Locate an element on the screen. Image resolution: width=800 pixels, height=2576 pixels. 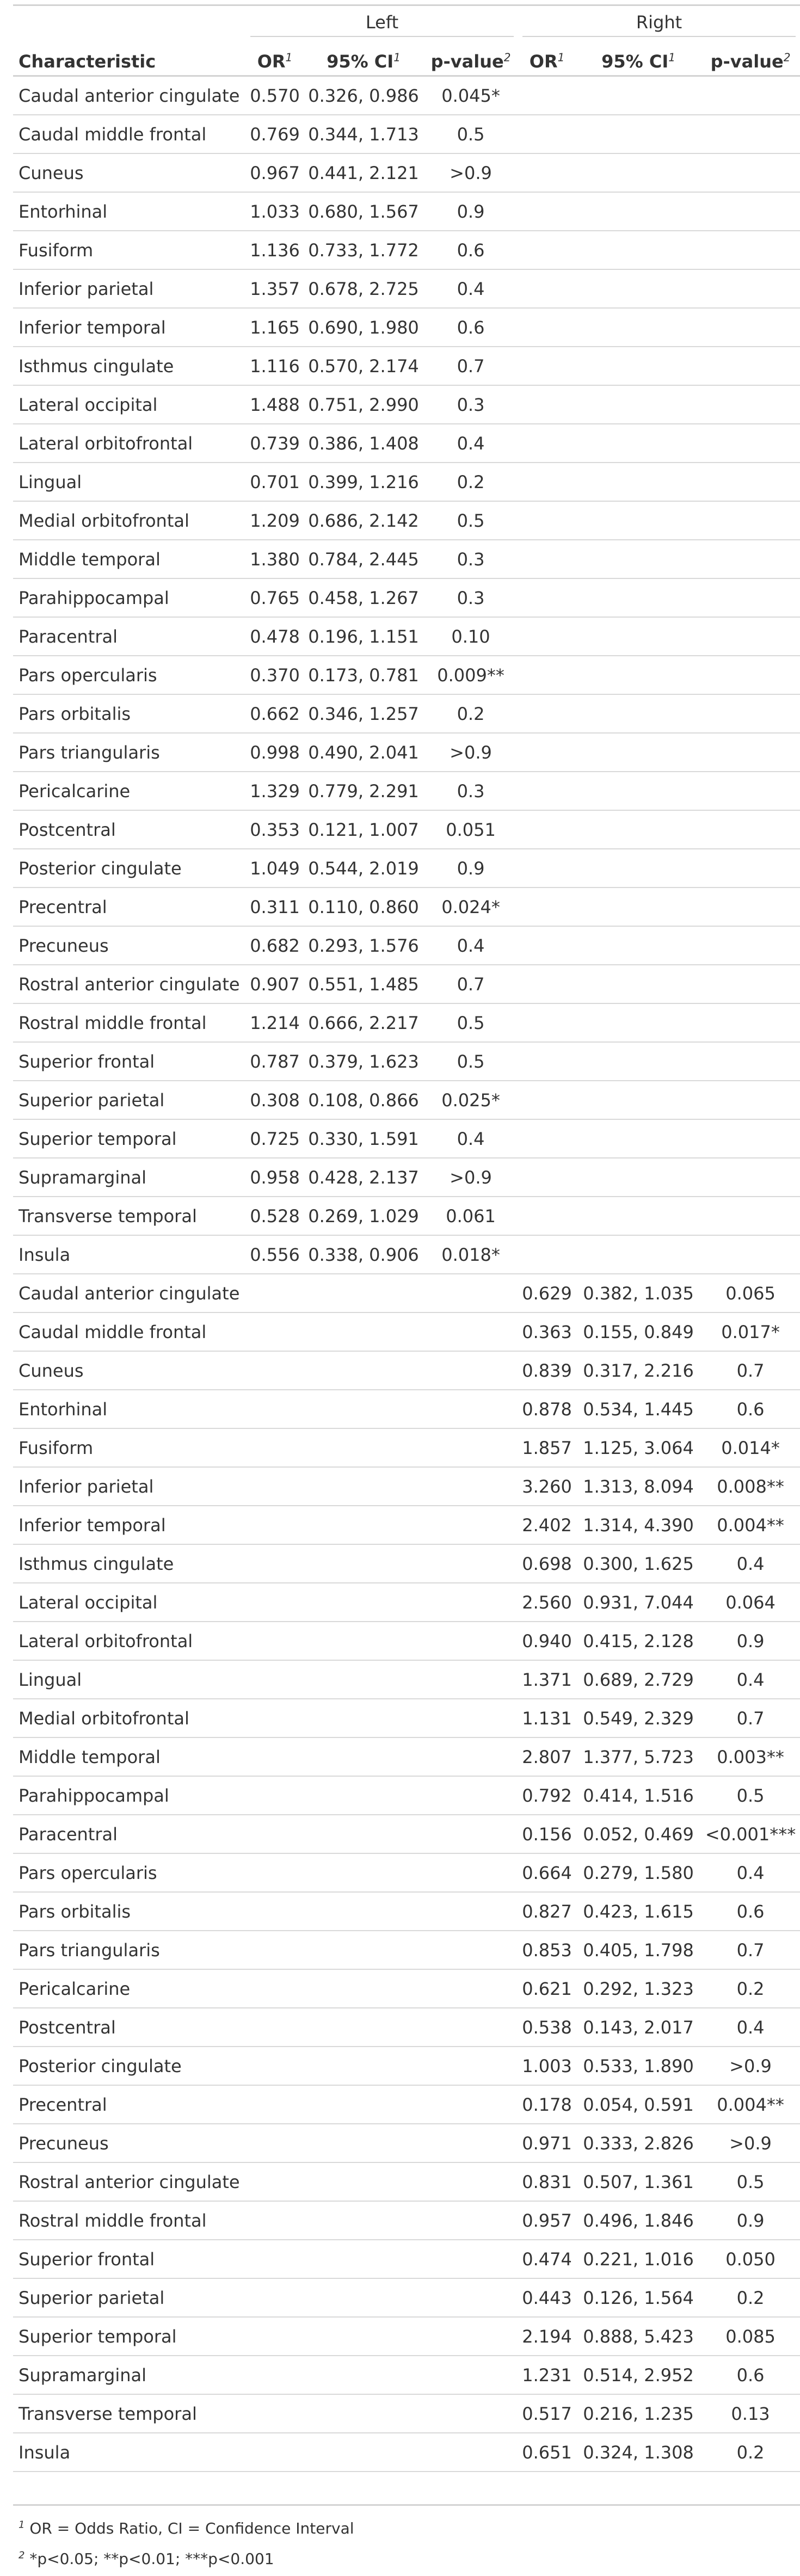
right-ci-cell: 0.292, 1.323 is located at coordinates (638, 1989).